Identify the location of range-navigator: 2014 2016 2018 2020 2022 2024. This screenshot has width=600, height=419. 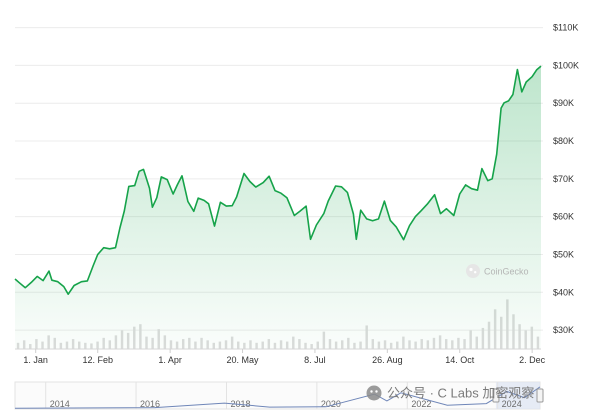
(279, 395).